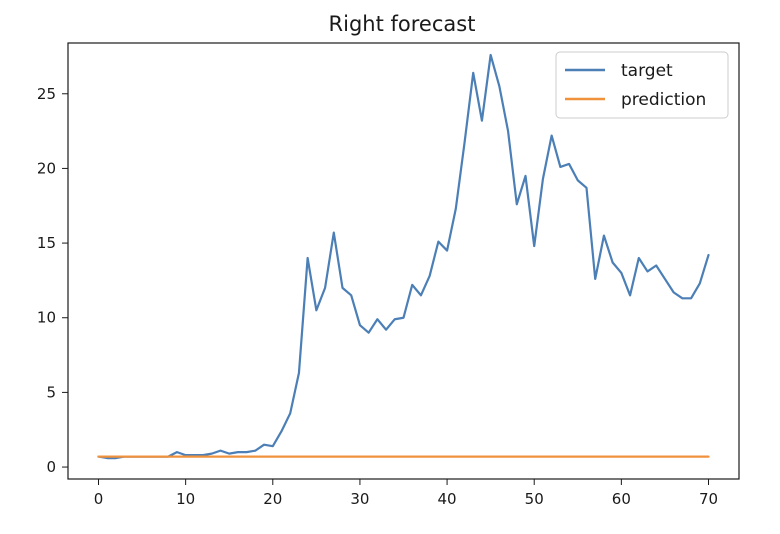 This screenshot has width=780, height=534. Describe the element at coordinates (272, 499) in the screenshot. I see `x-tick-label: 20` at that location.